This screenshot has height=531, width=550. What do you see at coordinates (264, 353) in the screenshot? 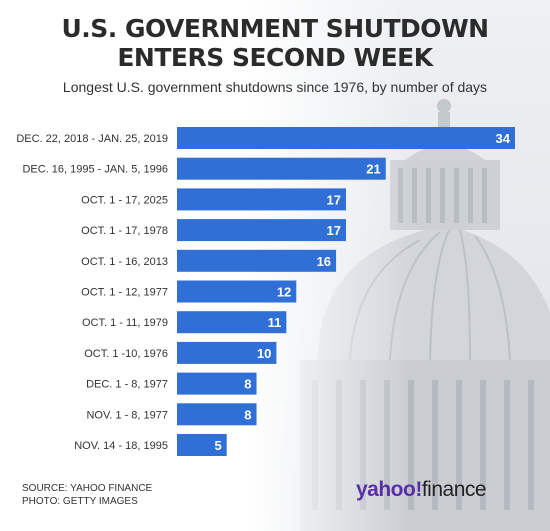
I see `bar-value-label: 10` at bounding box center [264, 353].